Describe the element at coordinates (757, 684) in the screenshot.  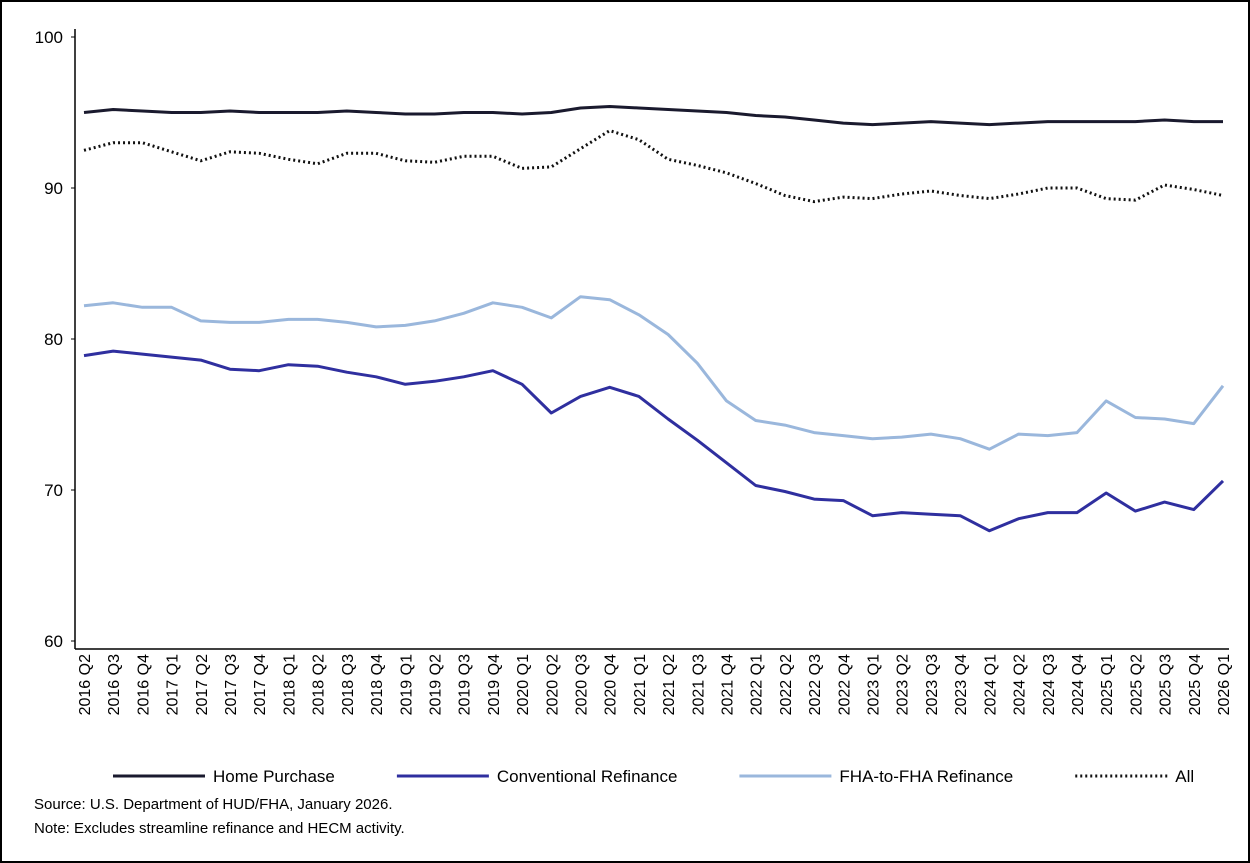
I see `x-tick-label: 2022 Q1` at that location.